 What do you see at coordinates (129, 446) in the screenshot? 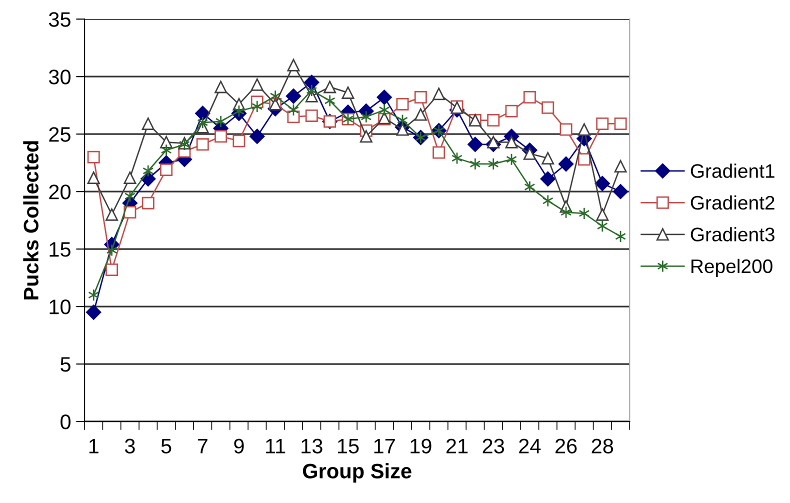
I see `x-tick-label: 3` at bounding box center [129, 446].